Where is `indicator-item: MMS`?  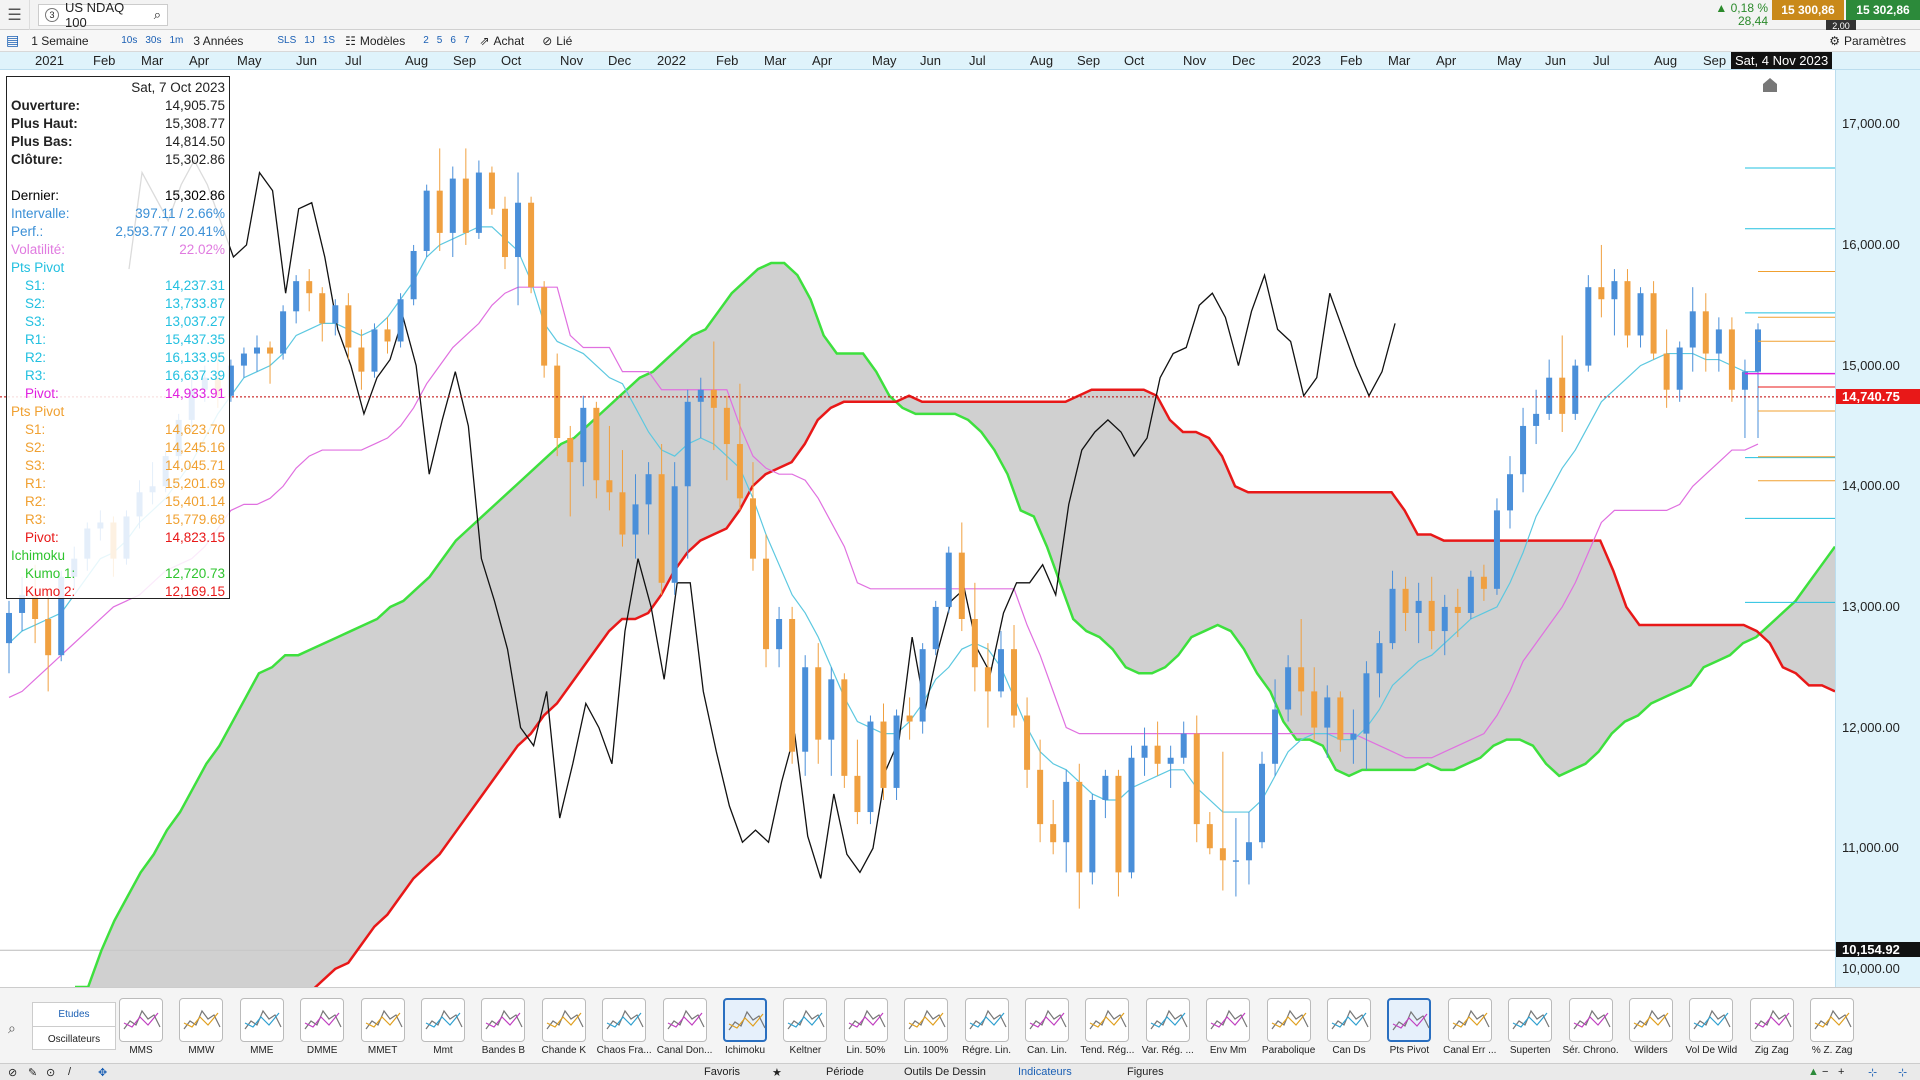
indicator-item: MMS is located at coordinates (141, 1029).